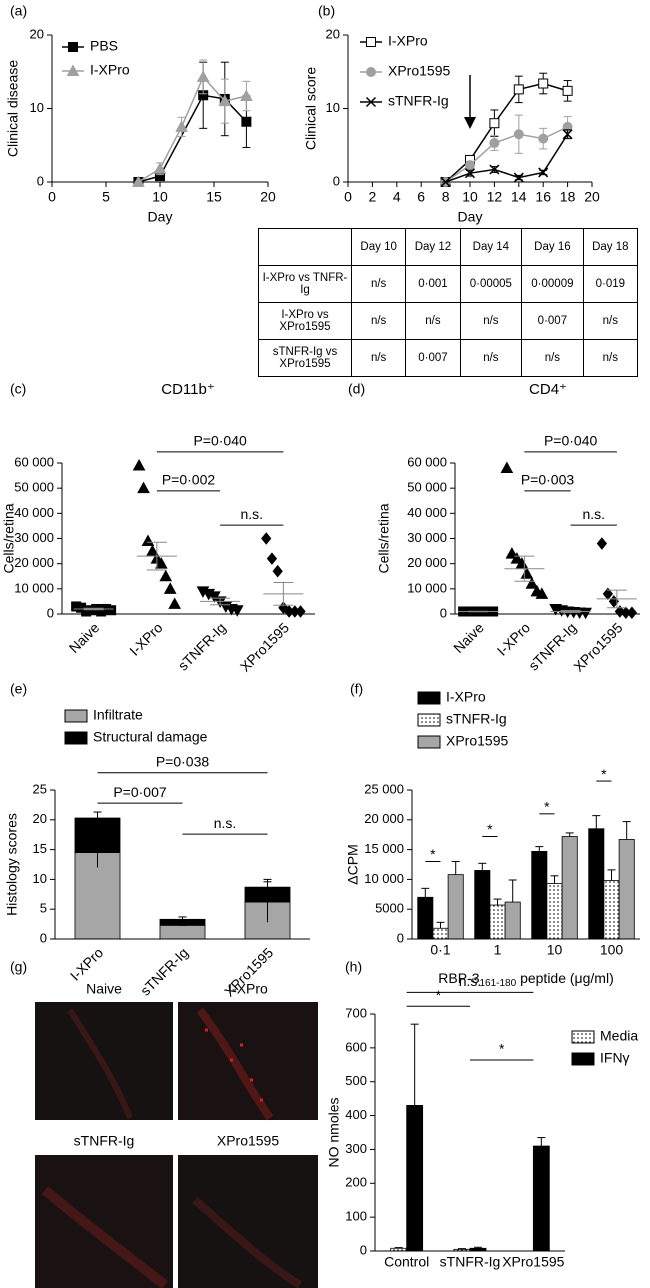 This screenshot has width=650, height=1288. I want to click on y-tick-label: 100, so click(356, 1216).